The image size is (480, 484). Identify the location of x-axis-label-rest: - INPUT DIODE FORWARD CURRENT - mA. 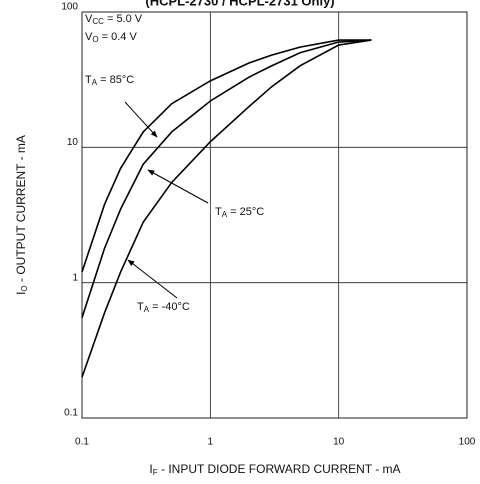
(279, 469).